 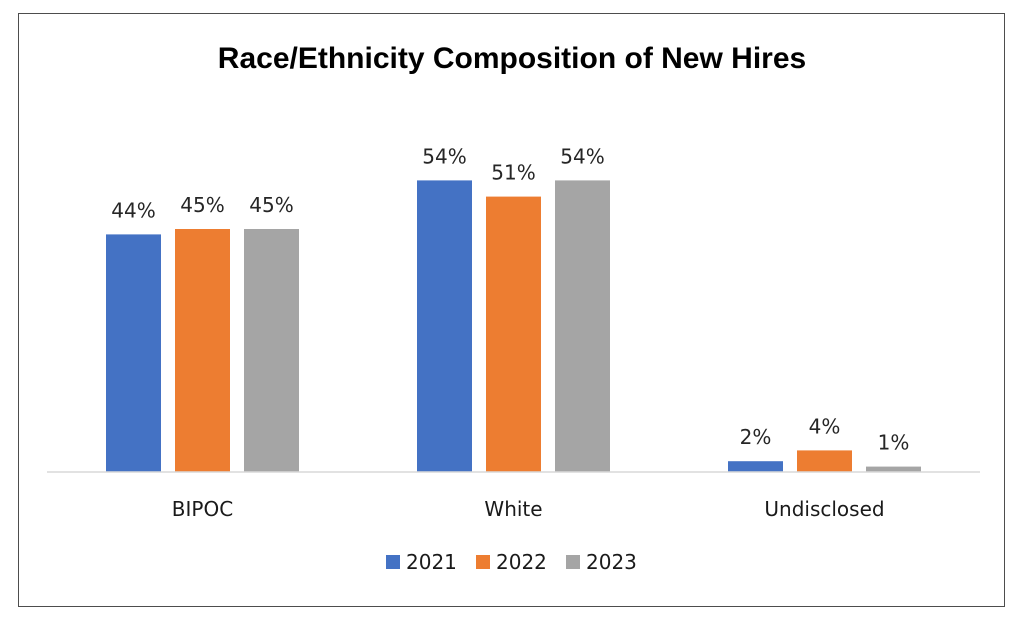 What do you see at coordinates (513, 173) in the screenshot?
I see `data-label-white-2022: 51%` at bounding box center [513, 173].